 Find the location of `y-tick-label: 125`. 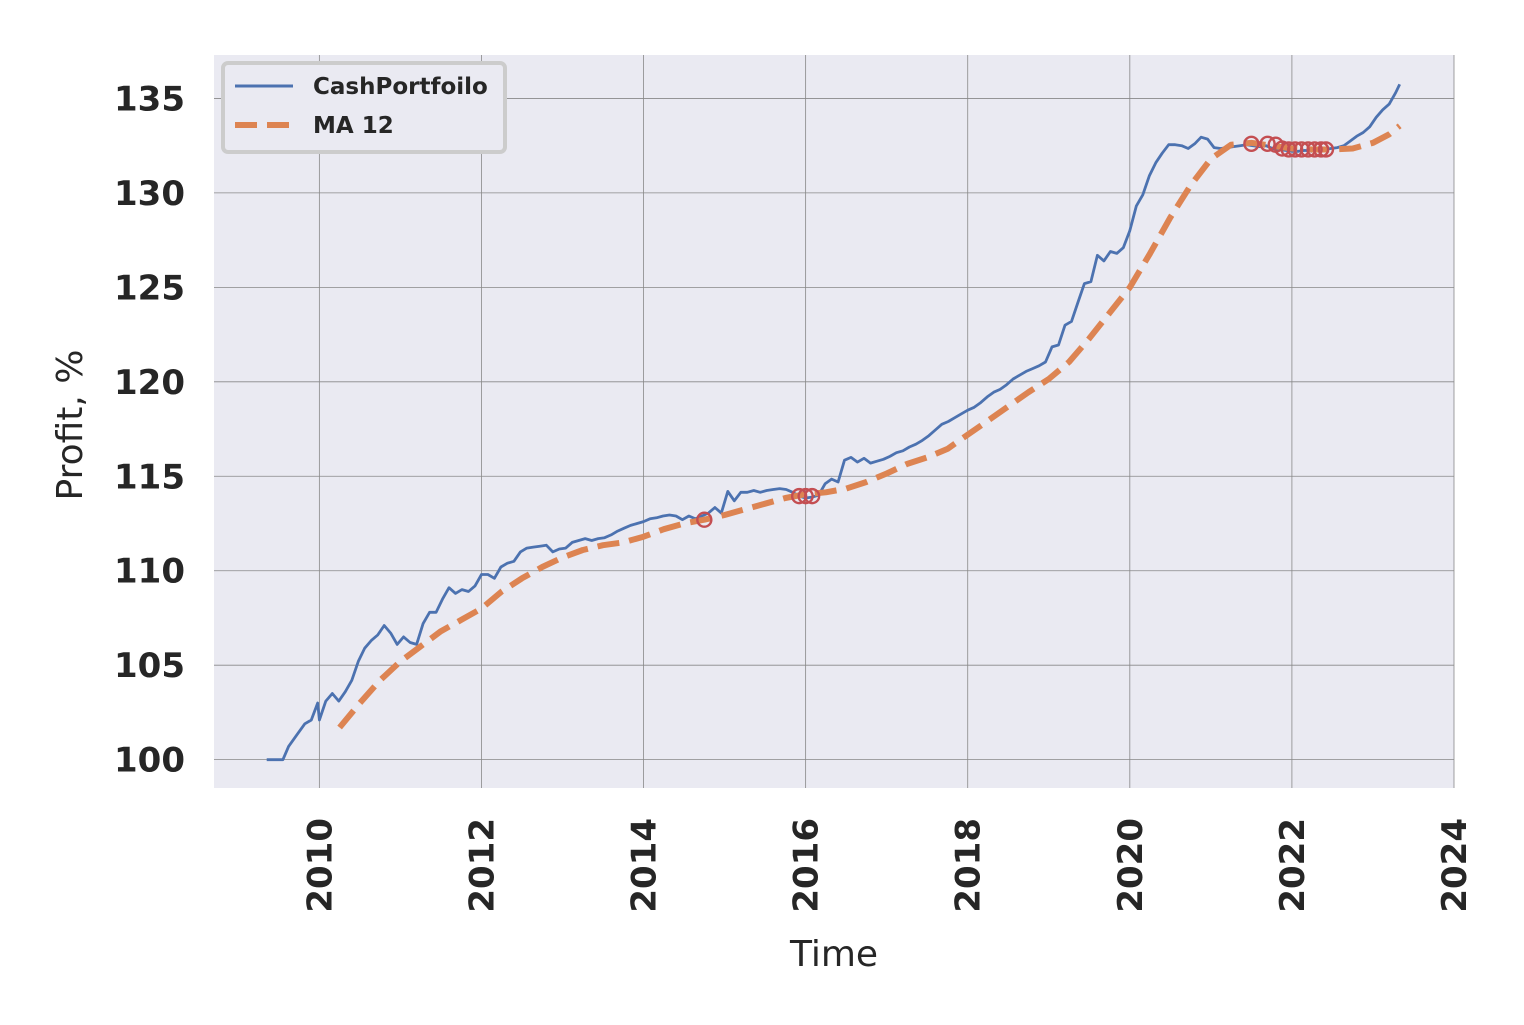

y-tick-label: 125 is located at coordinates (149, 288).